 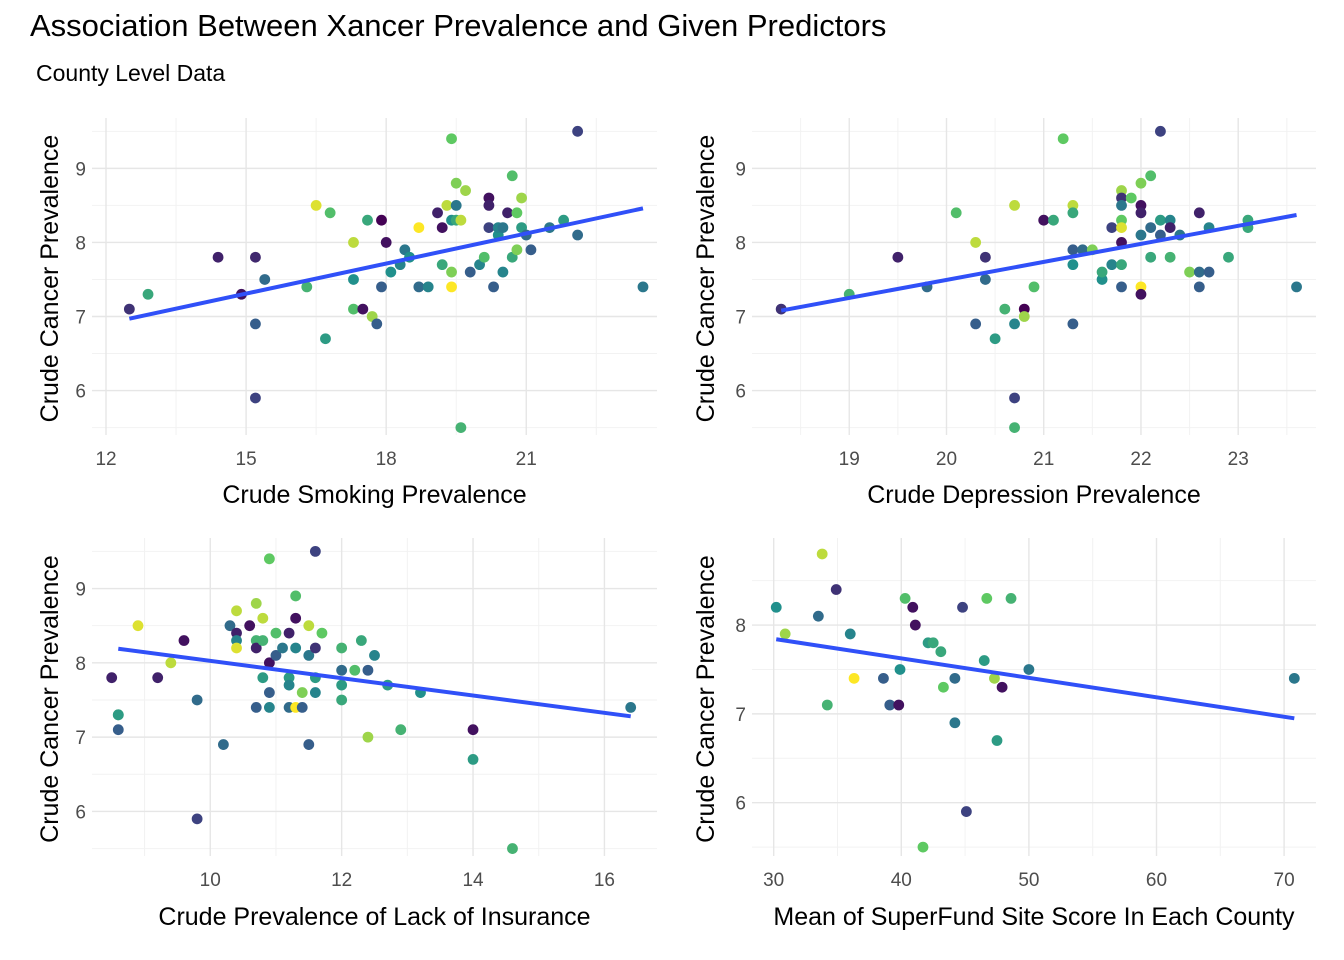 I want to click on x-tick-label: 50, so click(x=1028, y=880).